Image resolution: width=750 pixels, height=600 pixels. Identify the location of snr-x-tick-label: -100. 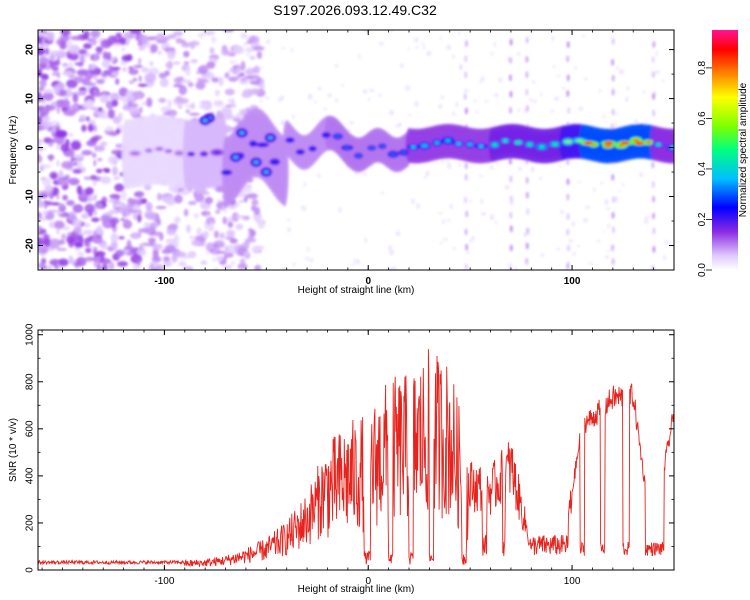
(164, 581).